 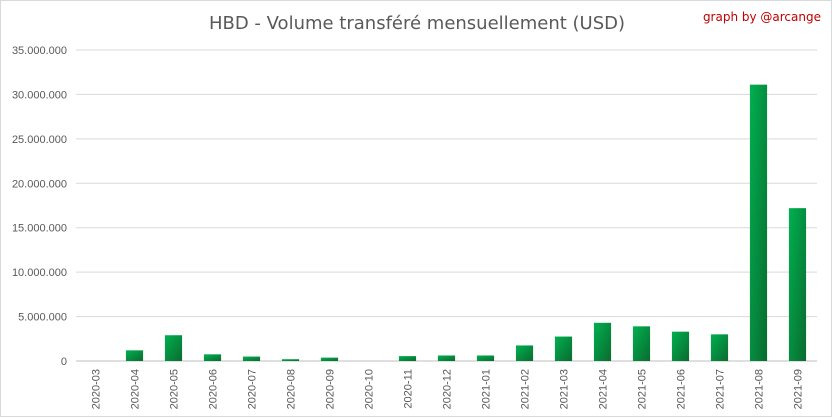 I want to click on x-tick-label: 2021-05, so click(x=643, y=389).